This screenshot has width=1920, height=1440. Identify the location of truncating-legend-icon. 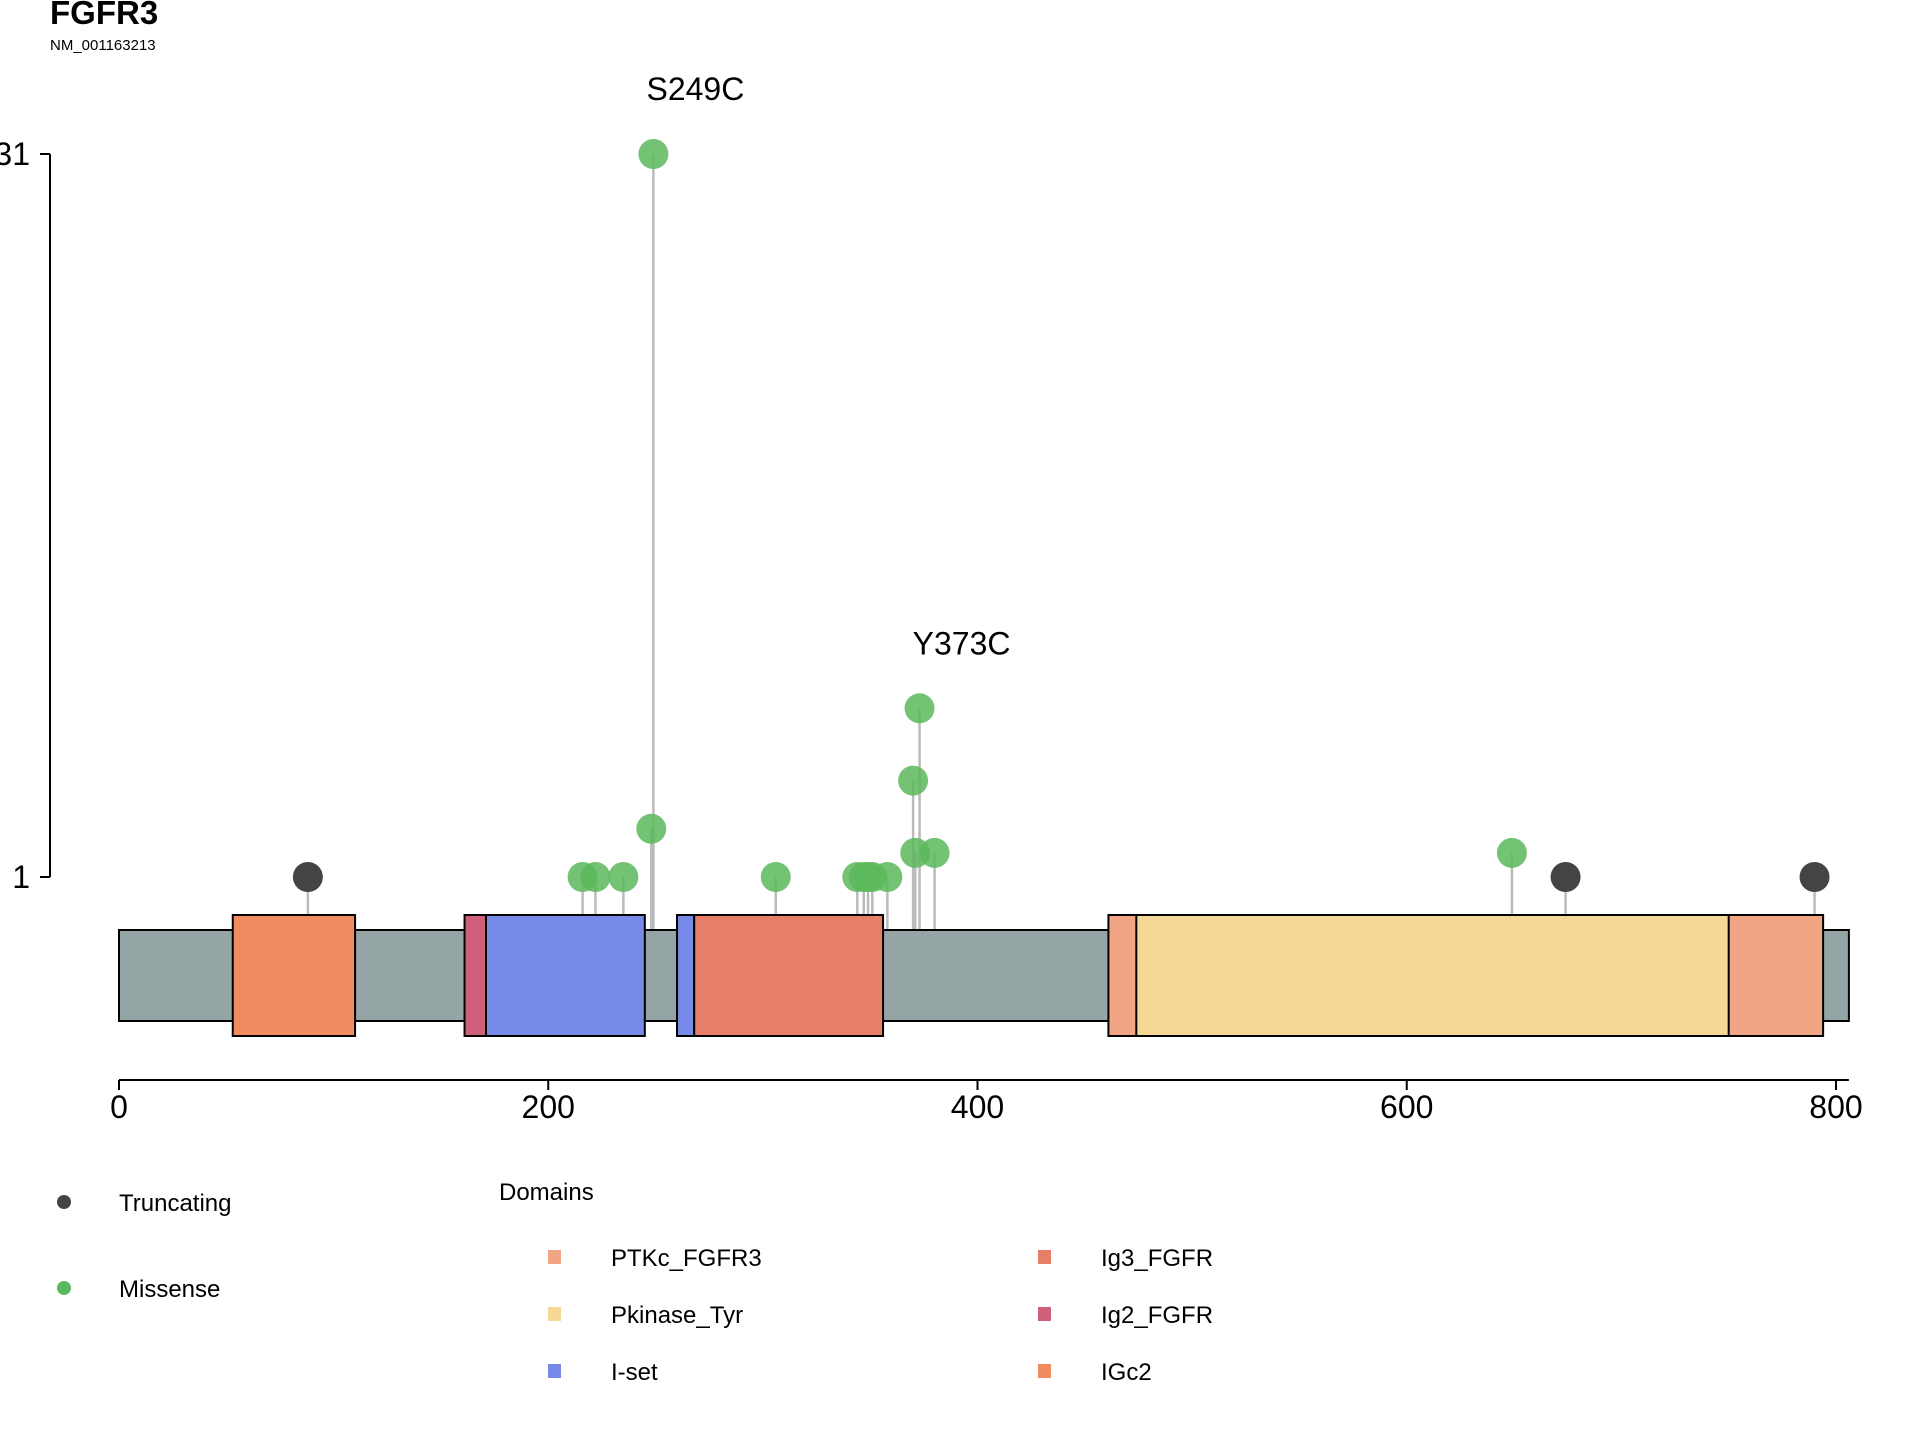
(64, 1202).